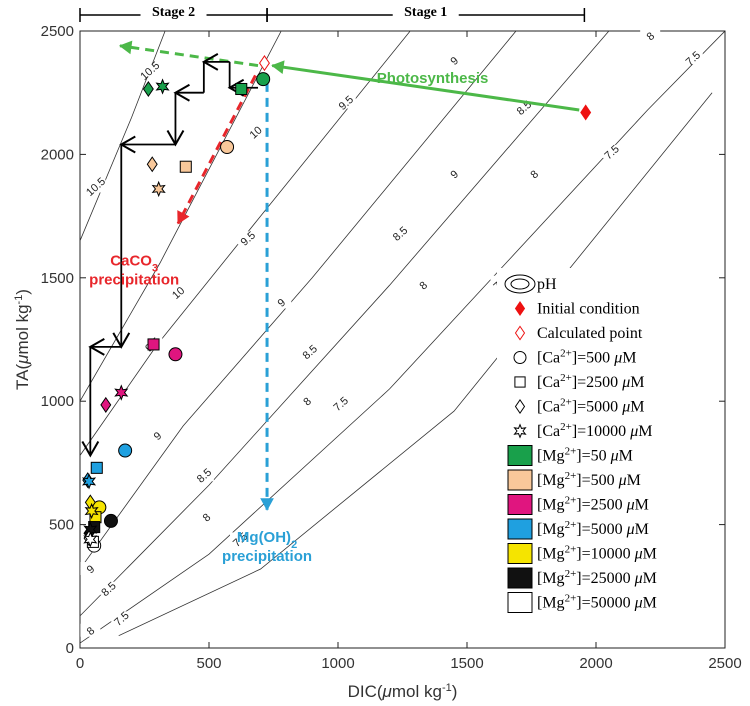 This screenshot has height=706, width=750. What do you see at coordinates (597, 577) in the screenshot?
I see `legend-mg-label: [Mg2+]=25000 μM` at bounding box center [597, 577].